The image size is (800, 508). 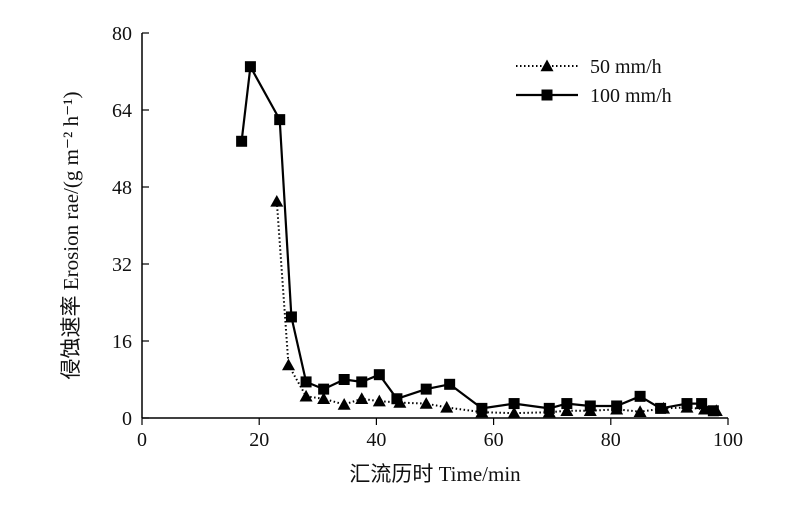 I want to click on legend-item: 100 mm/h, so click(x=594, y=96).